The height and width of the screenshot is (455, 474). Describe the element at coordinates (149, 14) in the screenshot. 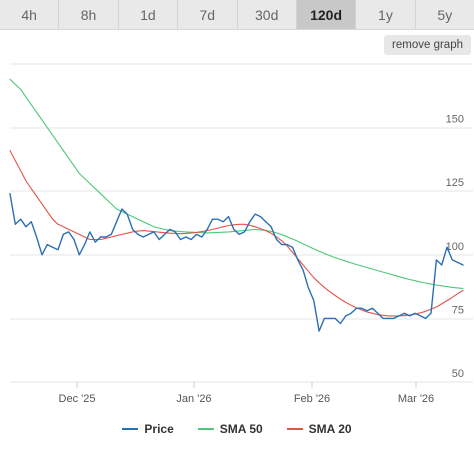

I see `range-tab-1d: 1d` at that location.